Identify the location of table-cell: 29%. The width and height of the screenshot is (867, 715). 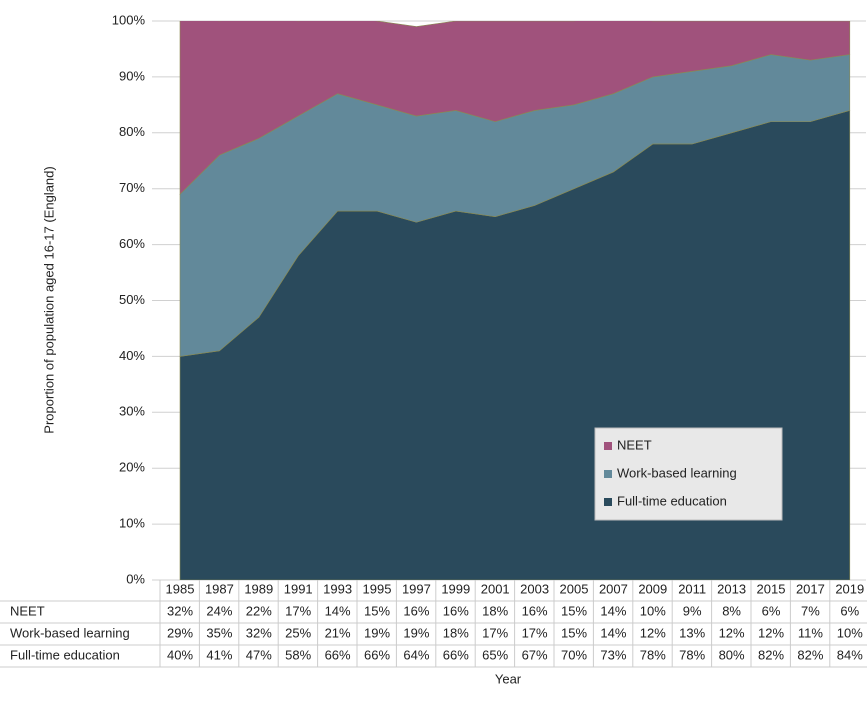
(180, 632).